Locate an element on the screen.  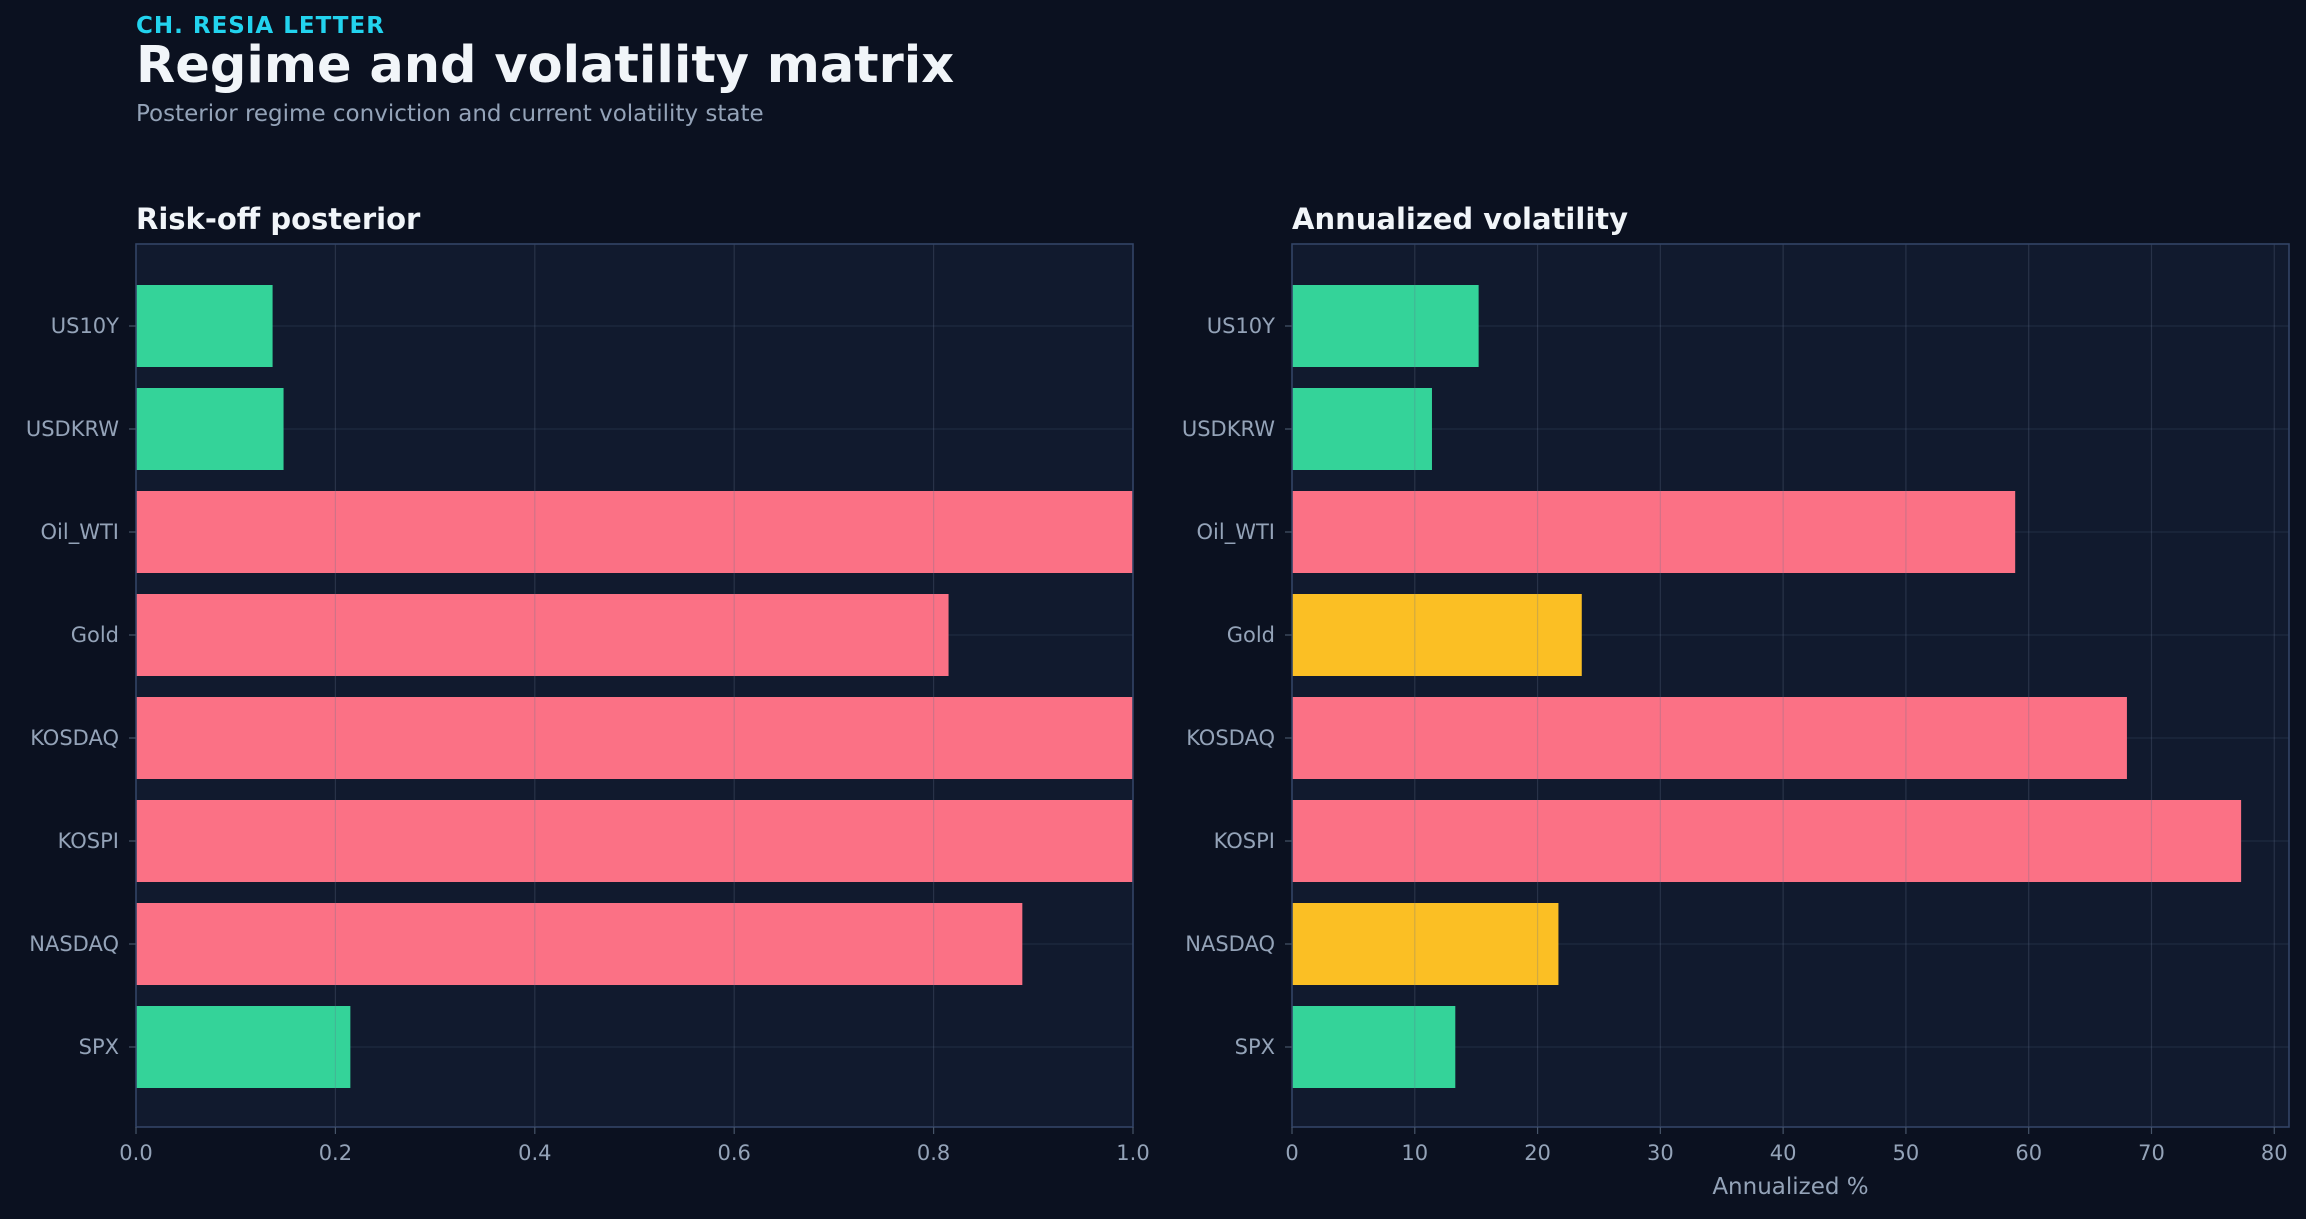
x-tick-label: 50 is located at coordinates (1906, 1153).